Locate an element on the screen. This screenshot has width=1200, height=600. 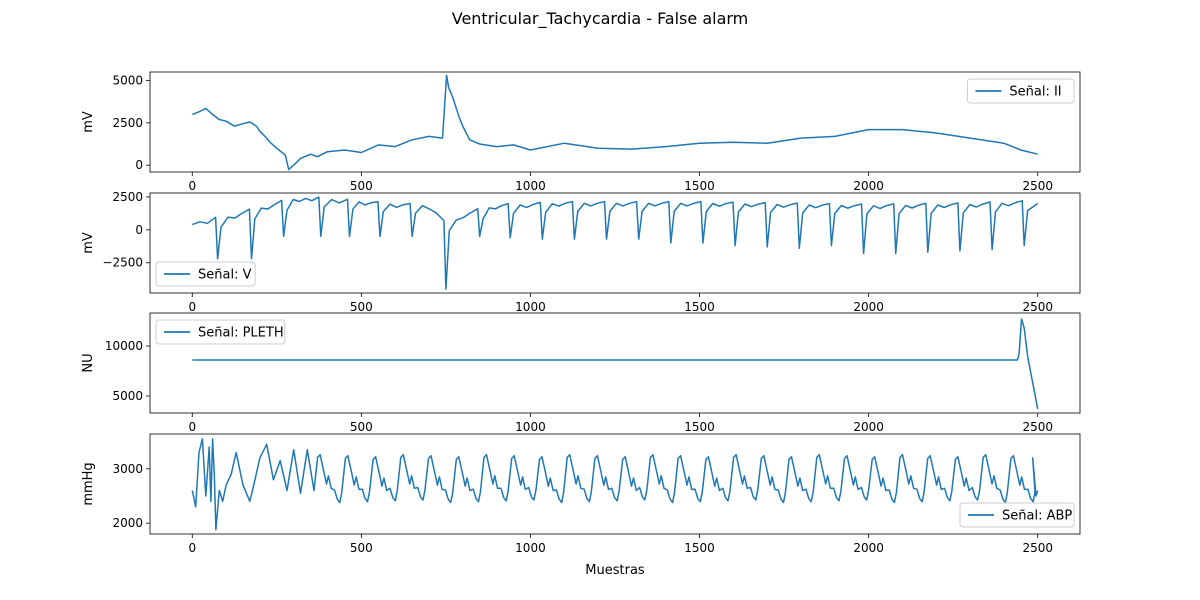
legend: Señal: ABP is located at coordinates (1017, 515).